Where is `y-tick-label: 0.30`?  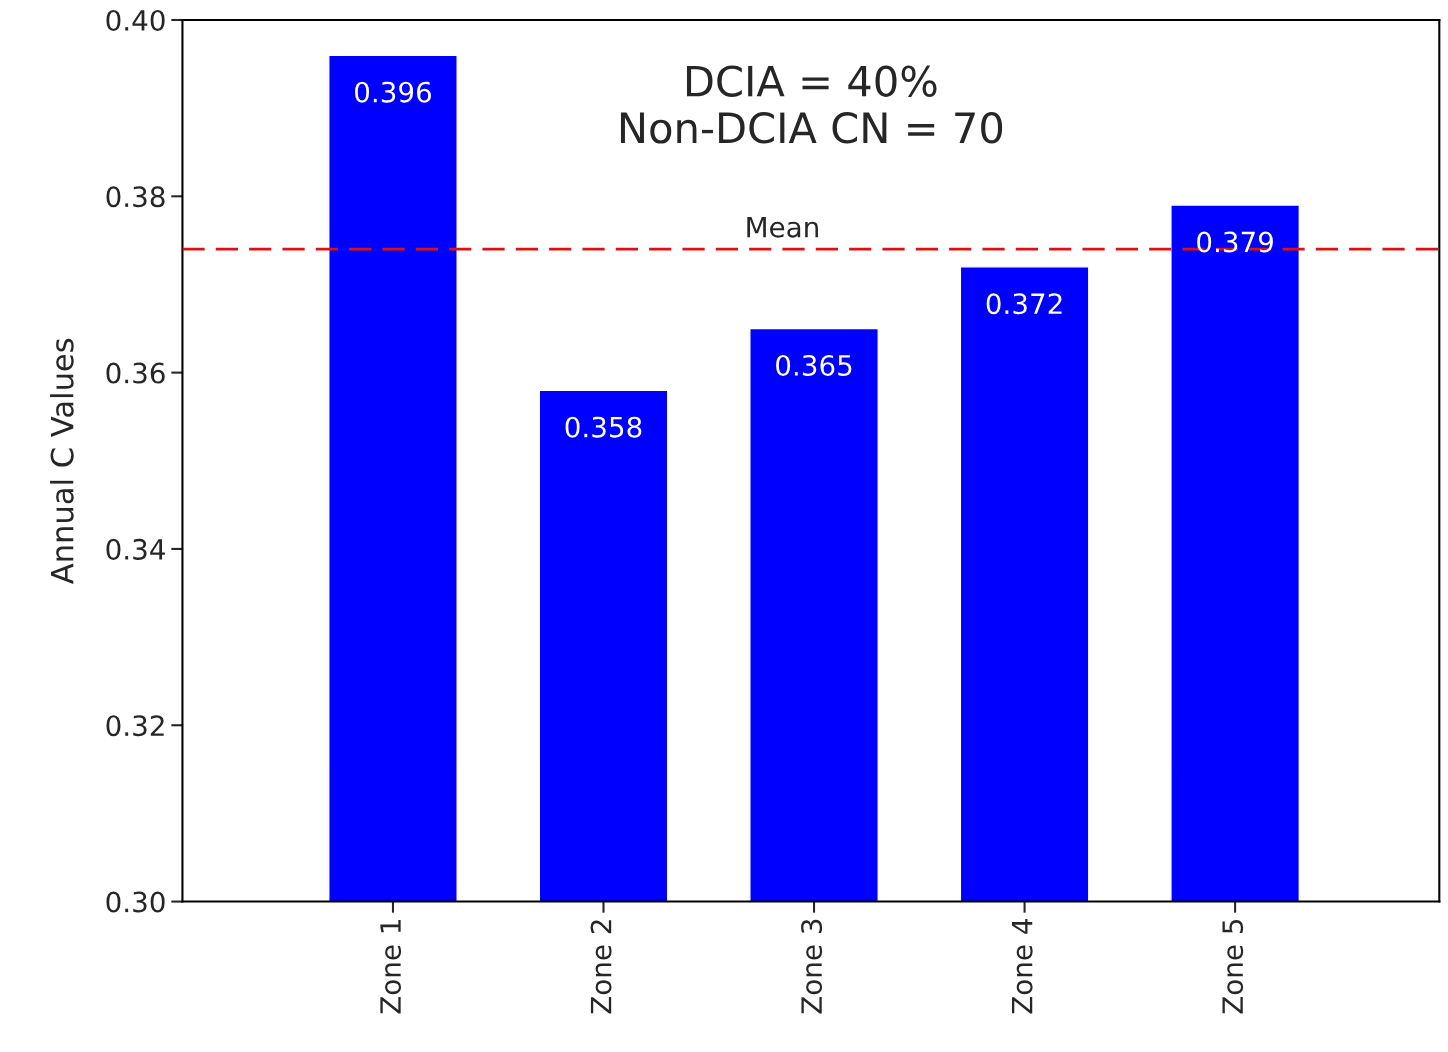 y-tick-label: 0.30 is located at coordinates (135, 902).